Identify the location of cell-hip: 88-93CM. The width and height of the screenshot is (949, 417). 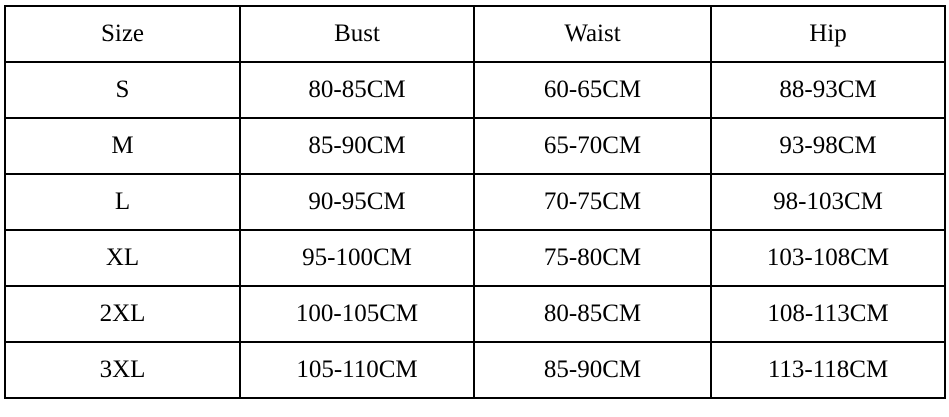
(828, 90).